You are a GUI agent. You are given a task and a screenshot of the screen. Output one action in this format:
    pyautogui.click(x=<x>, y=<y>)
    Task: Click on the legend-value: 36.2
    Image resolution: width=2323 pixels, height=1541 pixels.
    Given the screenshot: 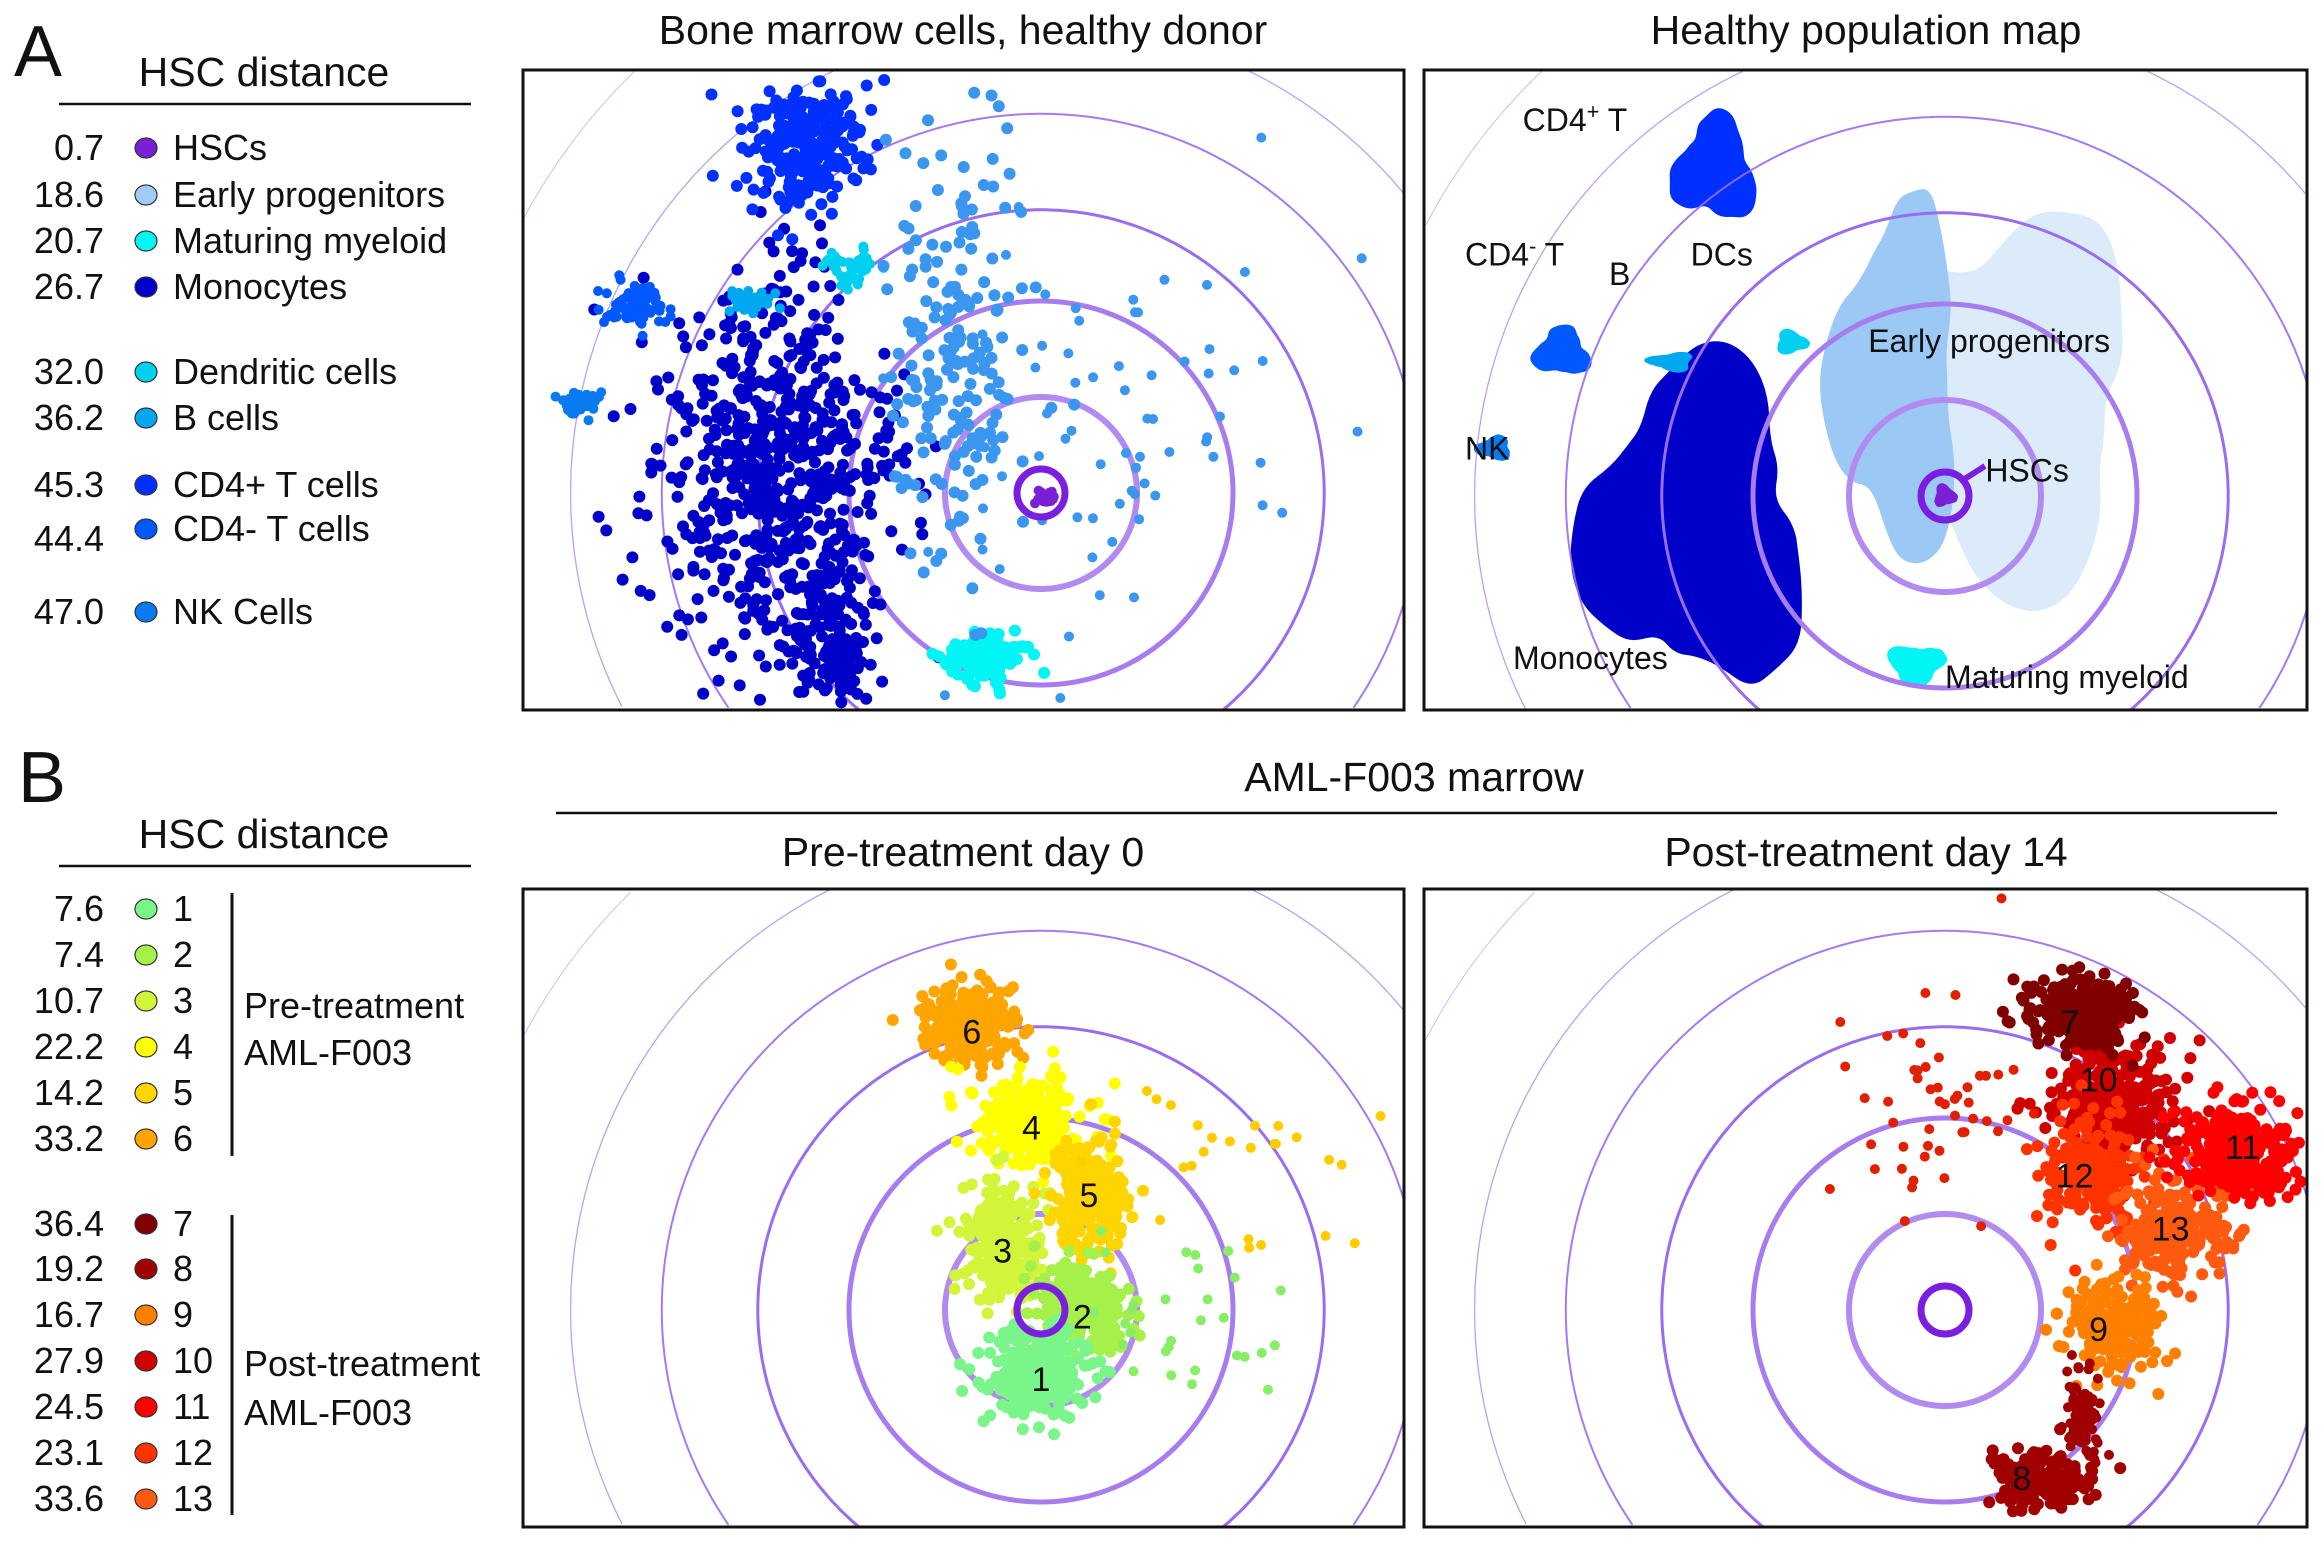 What is the action you would take?
    pyautogui.click(x=69, y=417)
    